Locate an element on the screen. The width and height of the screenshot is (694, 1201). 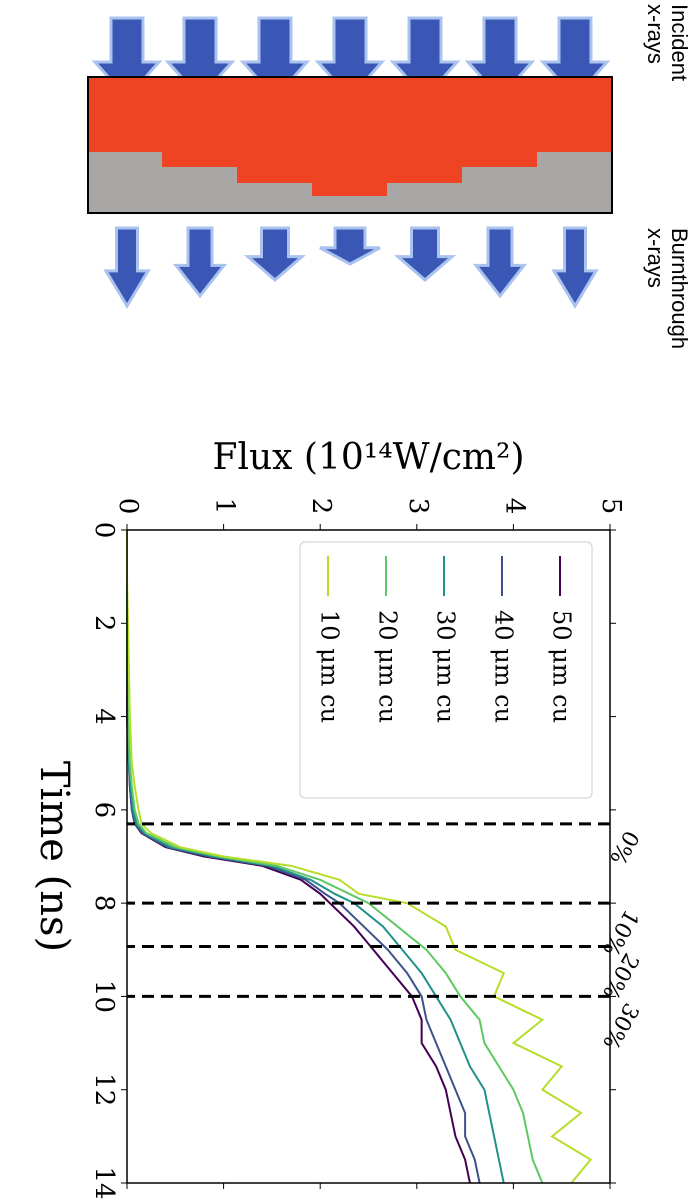
legend-box is located at coordinates (446, 670).